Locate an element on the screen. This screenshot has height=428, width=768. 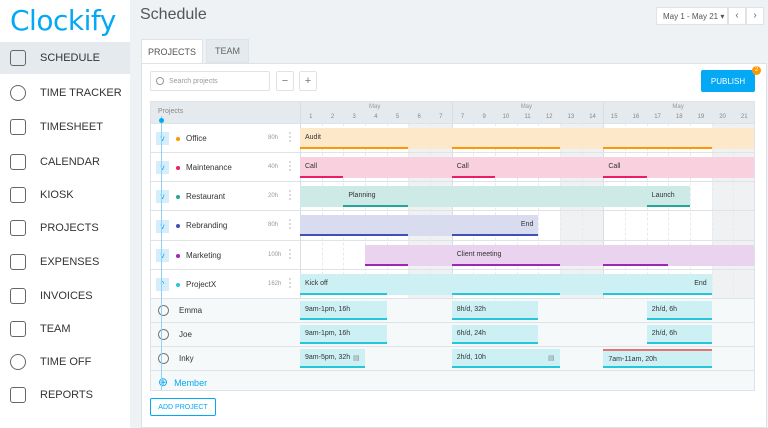
assignment-label: 7am-11am, 20h is located at coordinates (632, 359).